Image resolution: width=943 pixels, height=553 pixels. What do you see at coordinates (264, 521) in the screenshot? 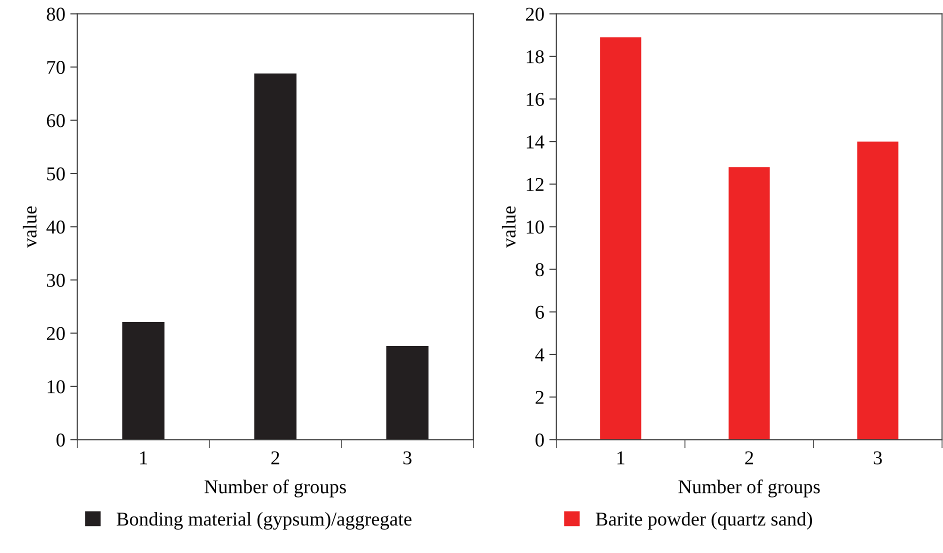
I see `legend-label: Bonding material (gypsum)/aggregate` at bounding box center [264, 521].